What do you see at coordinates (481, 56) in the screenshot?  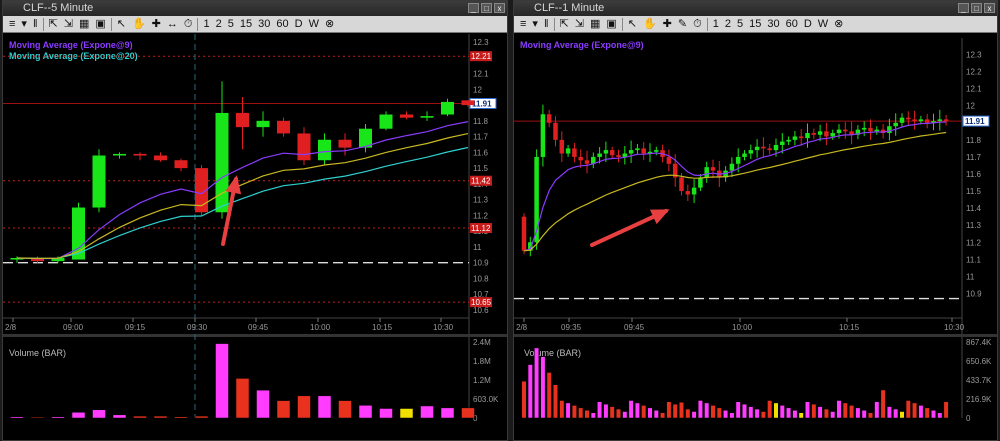 I see `level-badge` at bounding box center [481, 56].